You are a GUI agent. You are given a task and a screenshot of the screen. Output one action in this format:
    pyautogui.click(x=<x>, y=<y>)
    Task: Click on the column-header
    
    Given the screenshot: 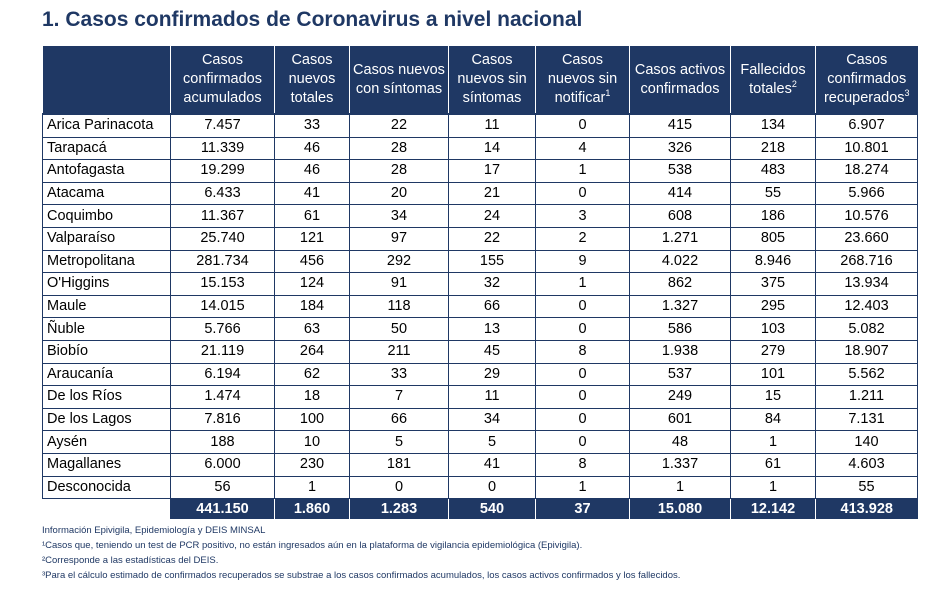 What is the action you would take?
    pyautogui.click(x=106, y=80)
    